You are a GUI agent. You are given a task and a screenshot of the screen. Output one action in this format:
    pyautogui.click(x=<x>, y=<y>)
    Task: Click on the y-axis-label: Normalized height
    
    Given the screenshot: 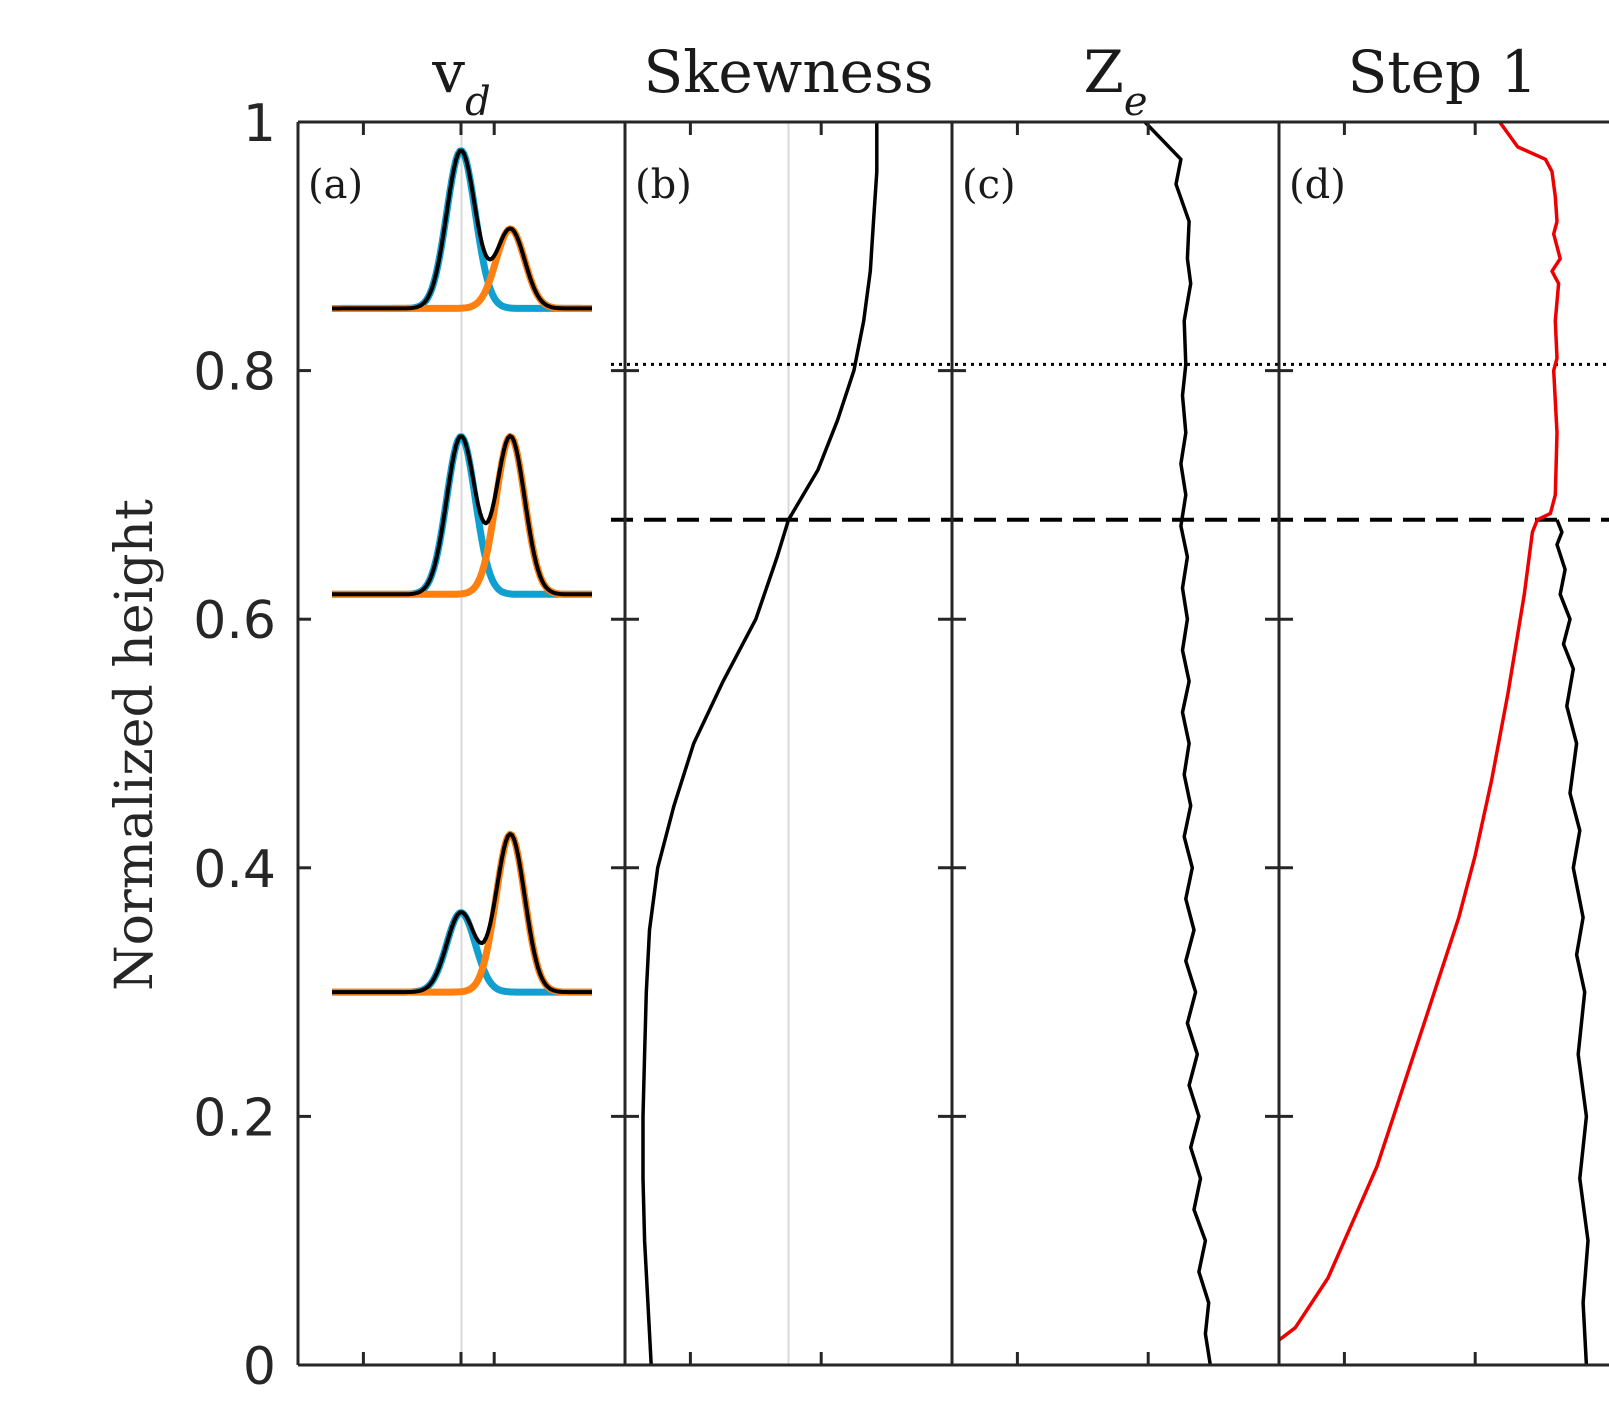 What is the action you would take?
    pyautogui.click(x=135, y=745)
    